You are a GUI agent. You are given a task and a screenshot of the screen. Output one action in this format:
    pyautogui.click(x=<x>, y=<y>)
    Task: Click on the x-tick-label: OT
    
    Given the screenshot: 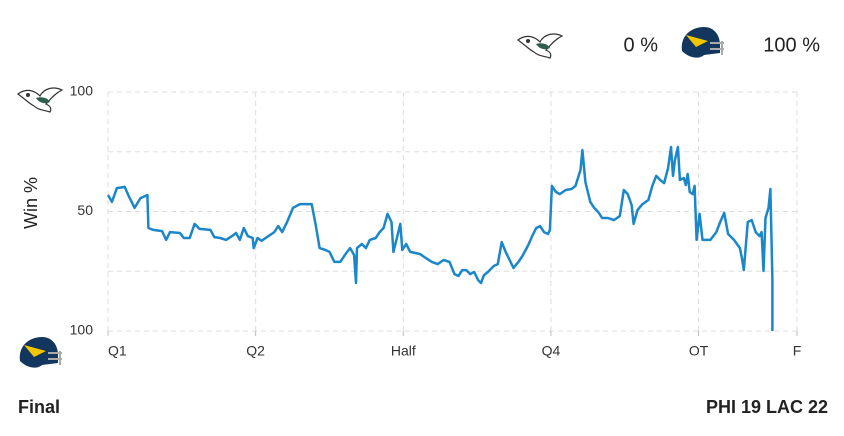 What is the action you would take?
    pyautogui.click(x=699, y=351)
    